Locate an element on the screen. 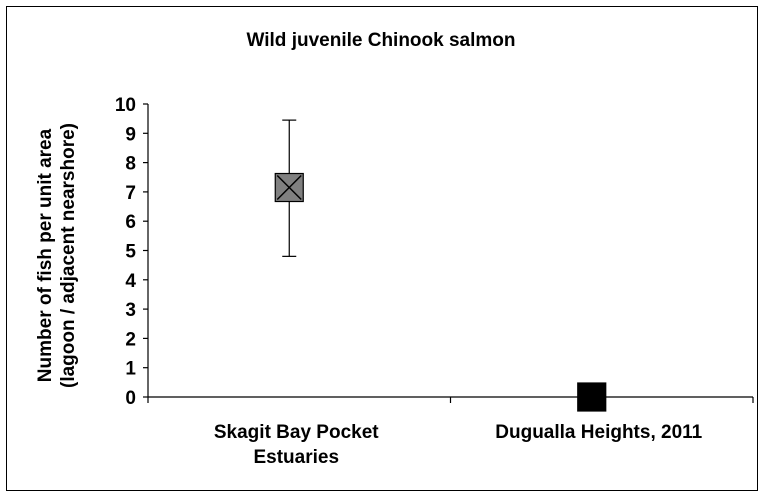 This screenshot has height=498, width=766. y-tick-label: 6 is located at coordinates (130, 222).